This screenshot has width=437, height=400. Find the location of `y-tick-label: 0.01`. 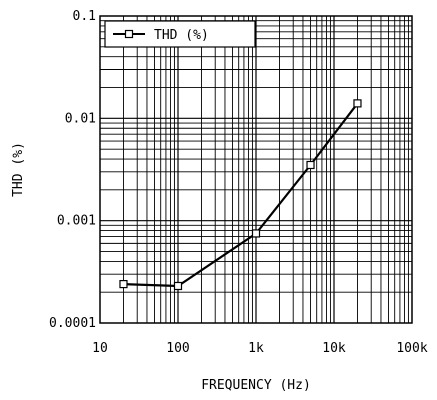

y-tick-label: 0.01 is located at coordinates (80, 118).